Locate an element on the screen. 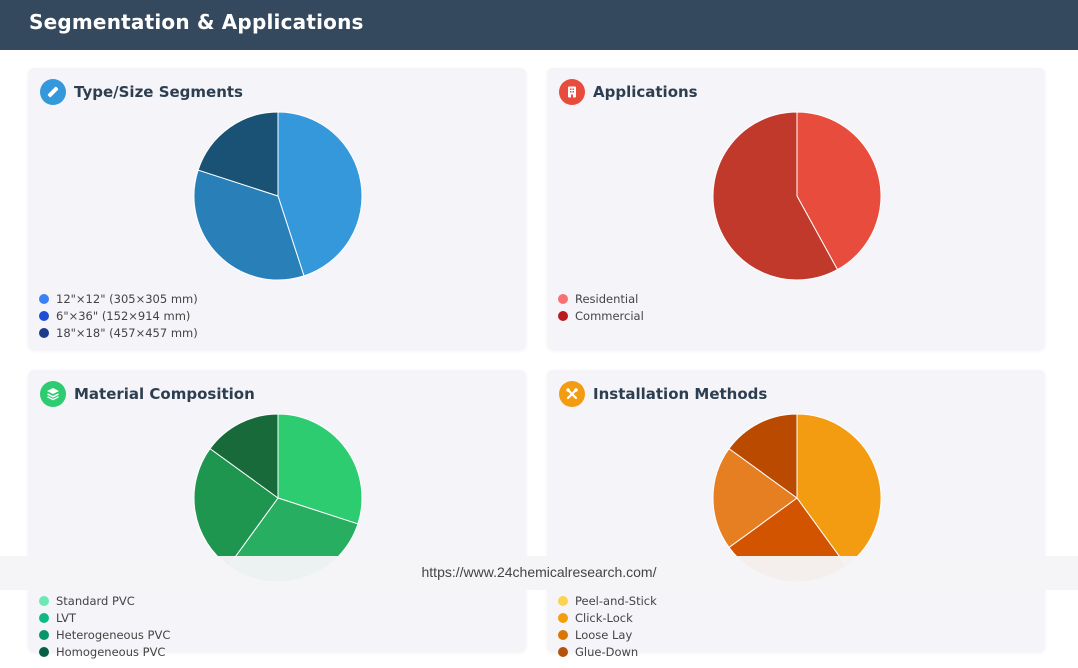 This screenshot has height=668, width=1078. card-header: Installation Methods is located at coordinates (663, 394).